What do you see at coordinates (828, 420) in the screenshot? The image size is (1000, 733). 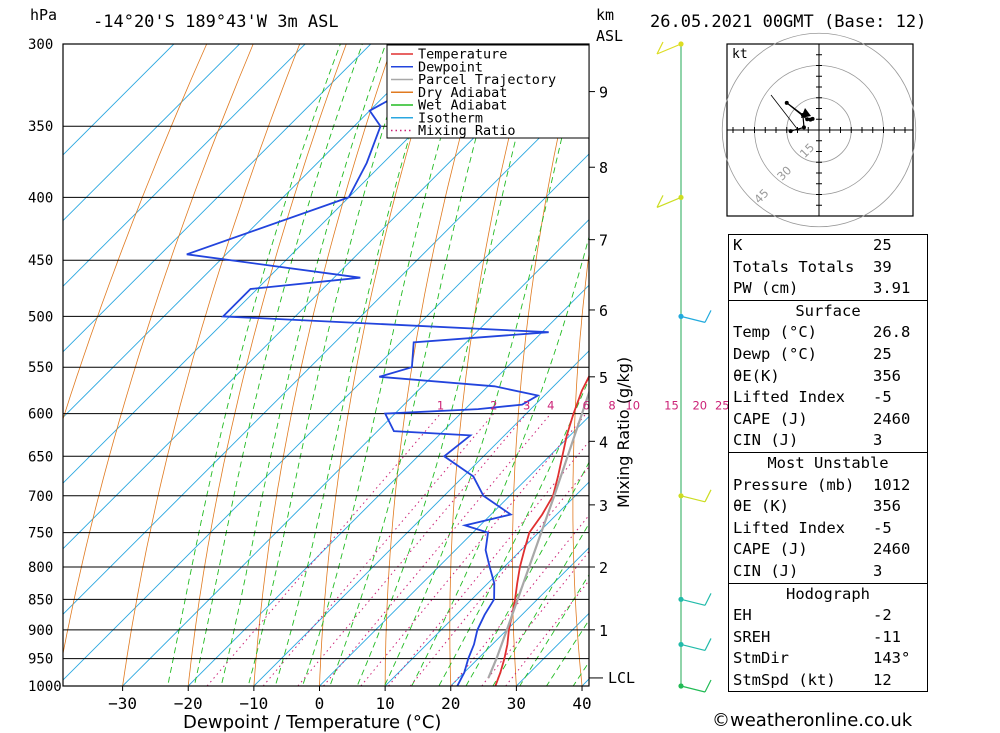 I see `surface-index-row: CAPE (J) 2460` at bounding box center [828, 420].